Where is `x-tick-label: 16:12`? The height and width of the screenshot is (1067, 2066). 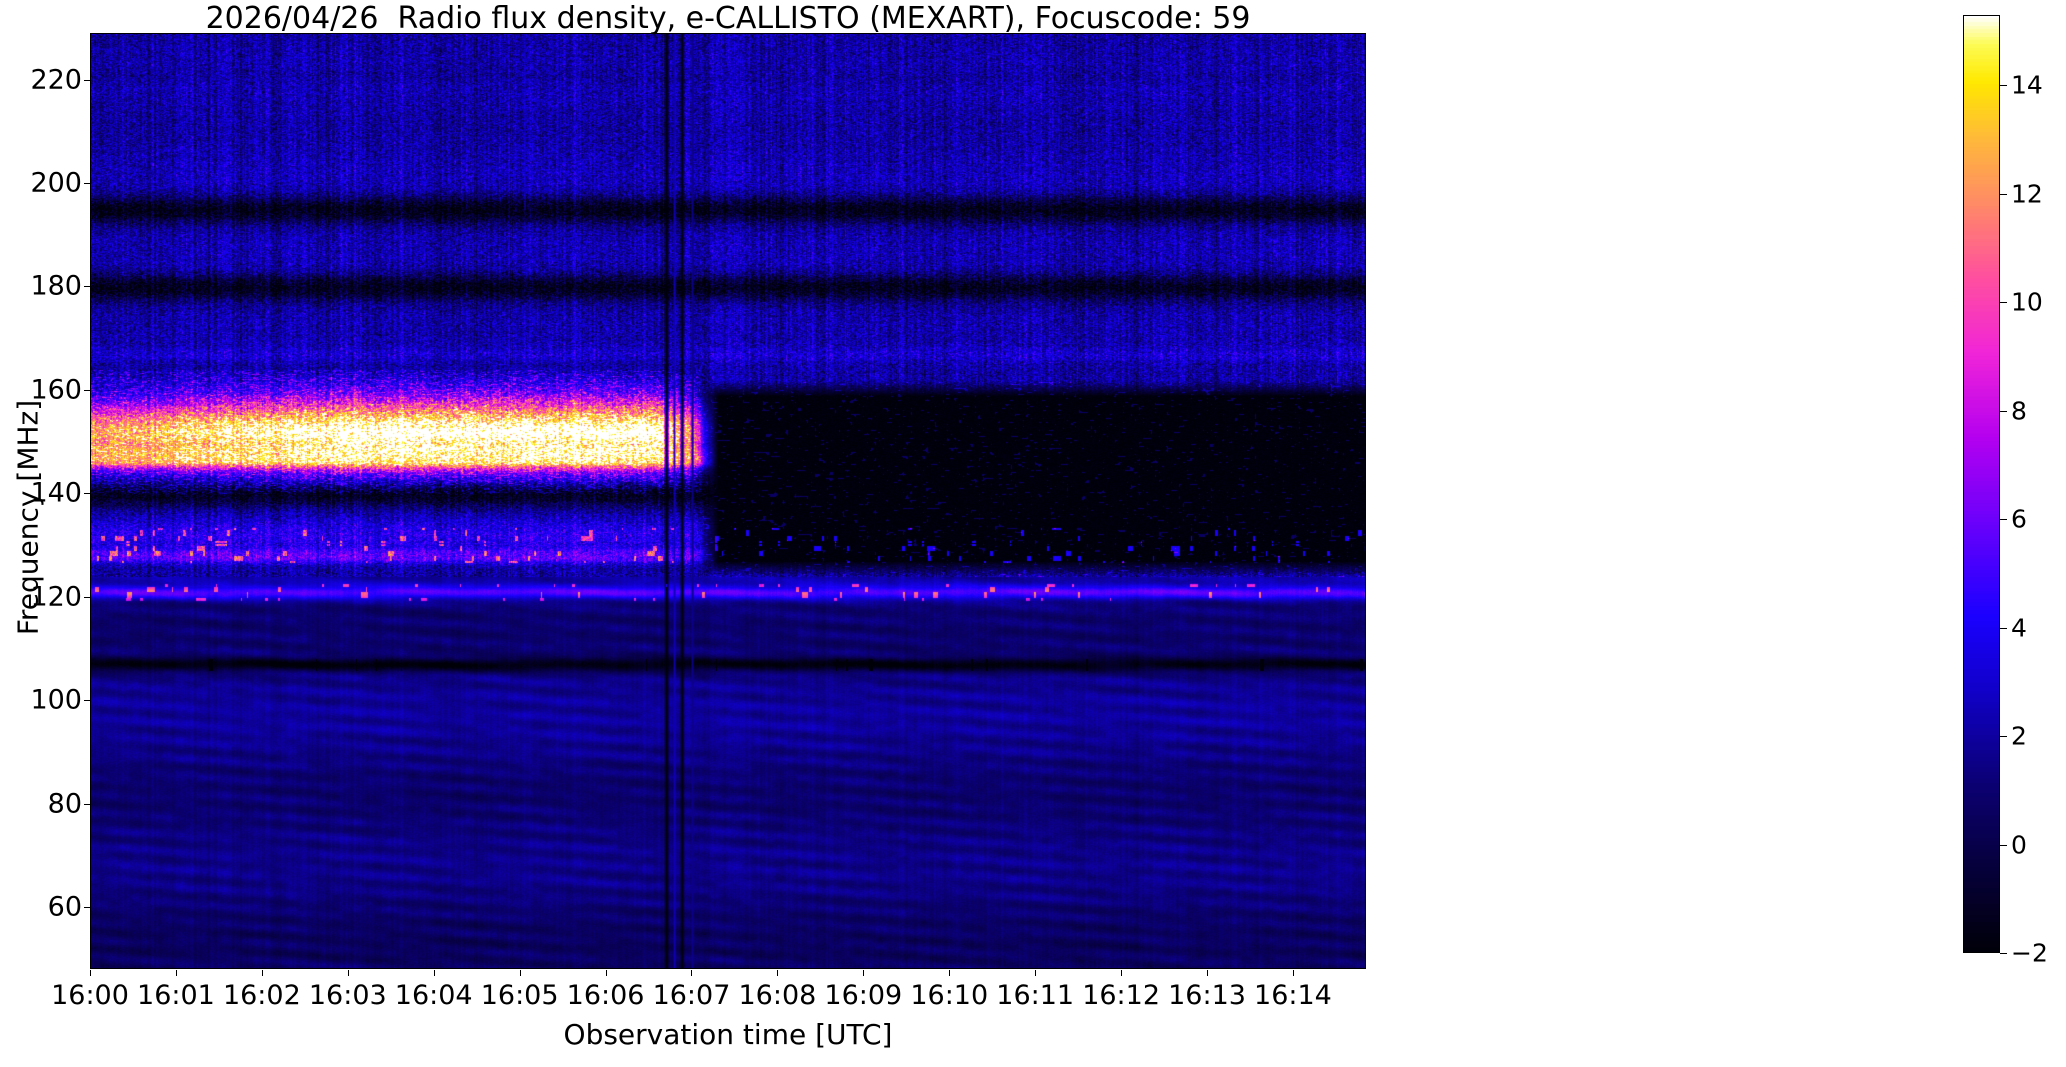 x-tick-label: 16:12 is located at coordinates (1121, 995).